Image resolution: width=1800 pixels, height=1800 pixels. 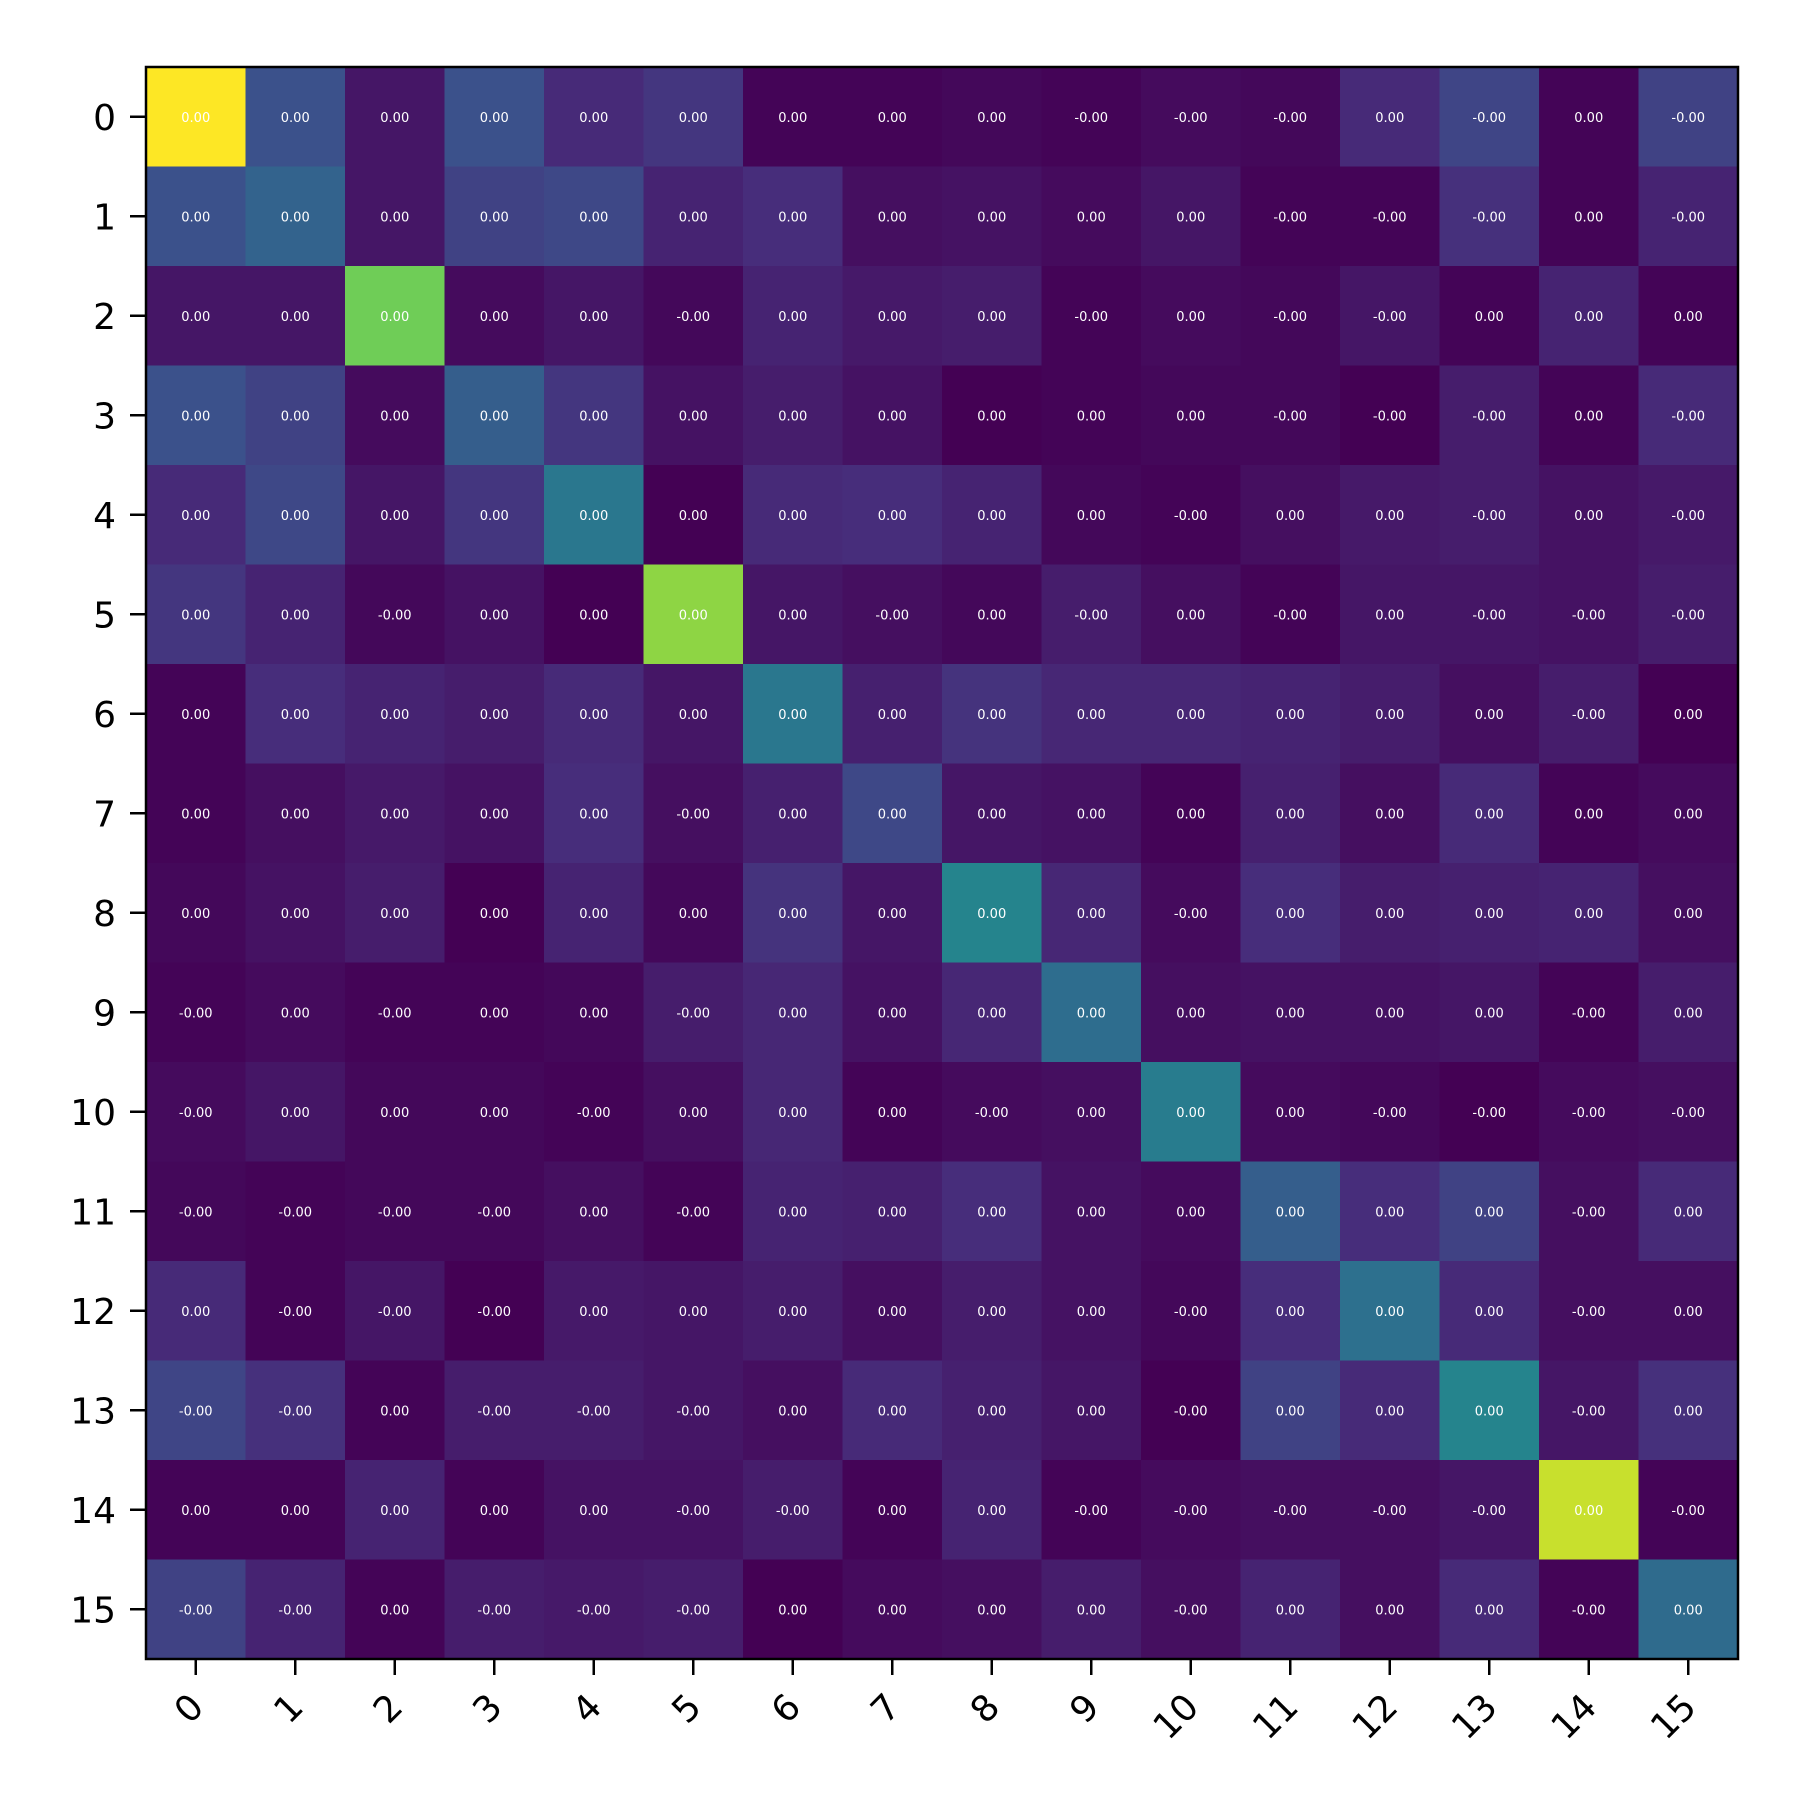 I want to click on x-tick-label: 0, so click(x=189, y=1708).